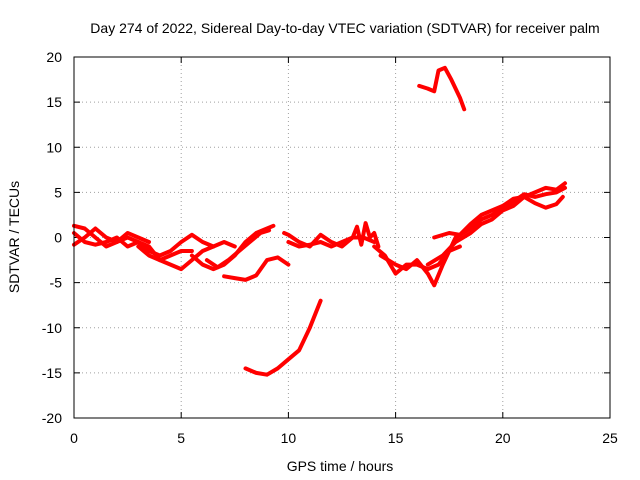 This screenshot has width=640, height=480. What do you see at coordinates (52, 373) in the screenshot?
I see `y-tick-label: -15` at bounding box center [52, 373].